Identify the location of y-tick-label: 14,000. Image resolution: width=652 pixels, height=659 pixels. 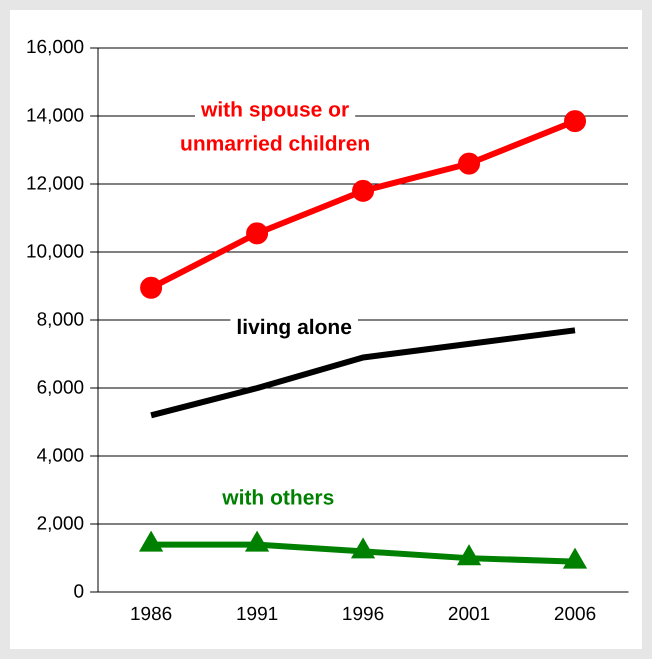
(55, 115).